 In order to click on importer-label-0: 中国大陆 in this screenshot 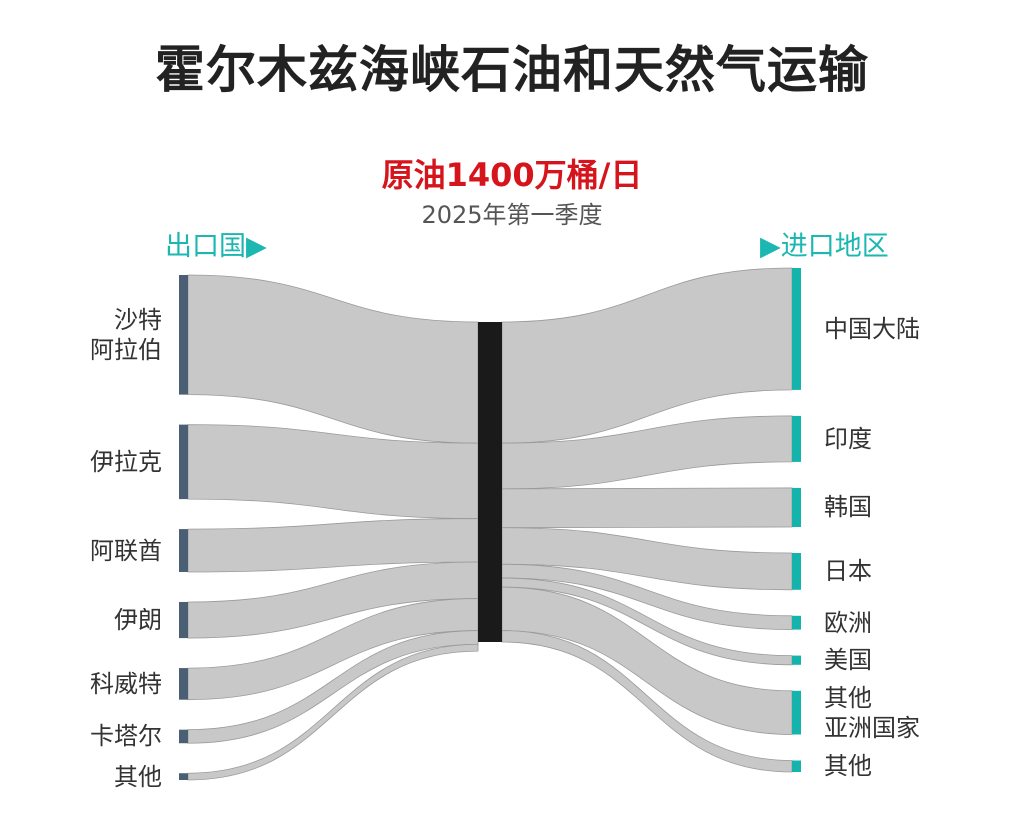, I will do `click(872, 328)`.